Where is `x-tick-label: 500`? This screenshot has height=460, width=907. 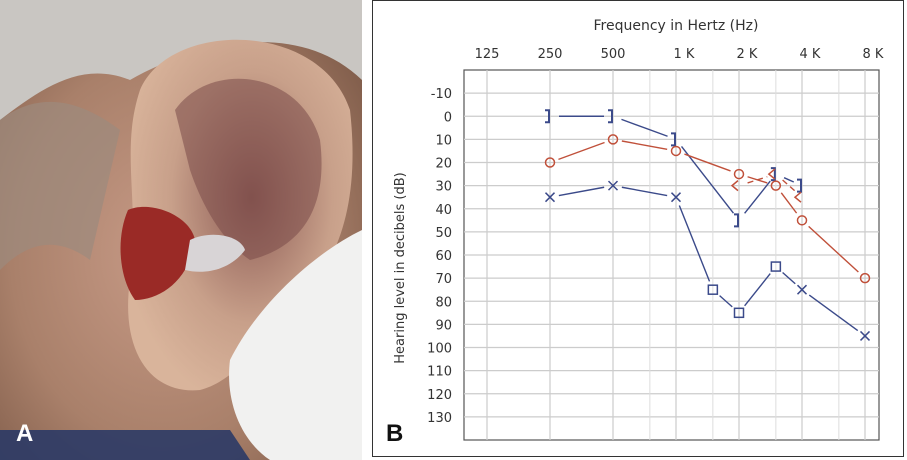
x-tick-label: 500 is located at coordinates (613, 54).